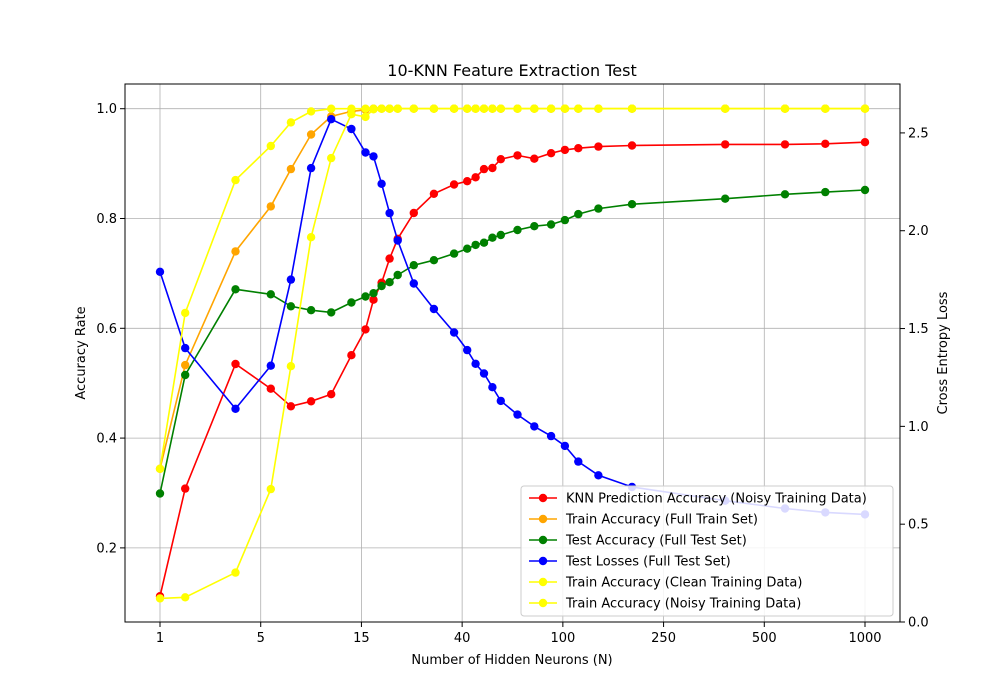  I want to click on y-tick-label: 0.8, so click(106, 219).